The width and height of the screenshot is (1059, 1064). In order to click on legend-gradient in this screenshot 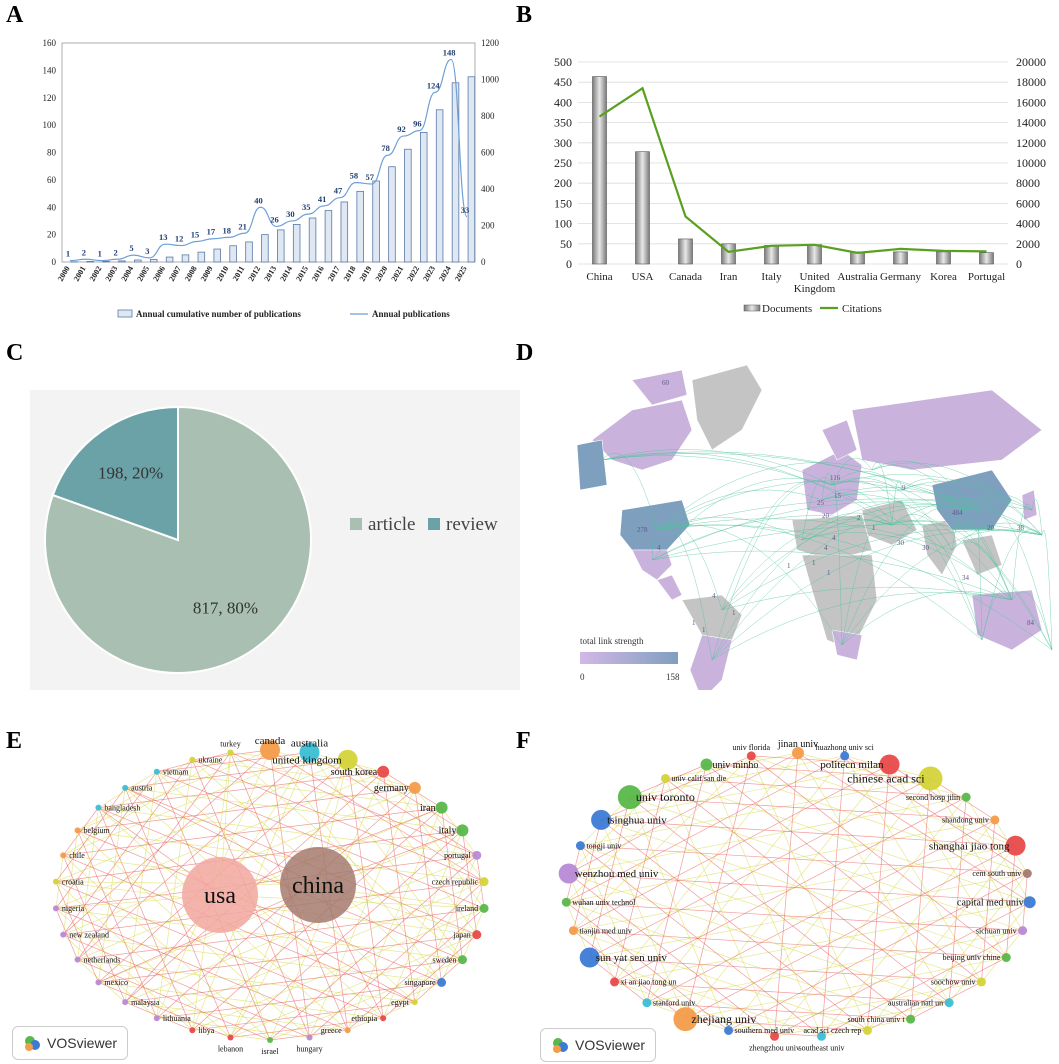, I will do `click(629, 658)`.